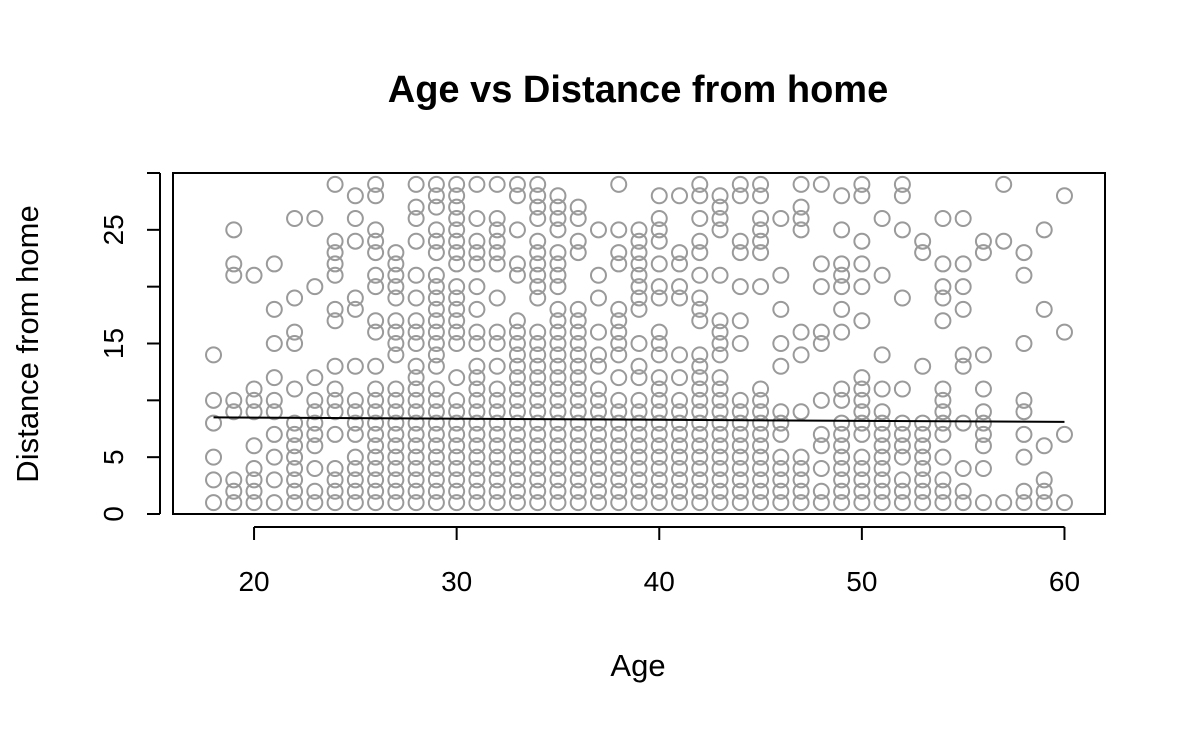  Describe the element at coordinates (129, 347) in the screenshot. I see `y-axis: 0 5 15 25` at that location.